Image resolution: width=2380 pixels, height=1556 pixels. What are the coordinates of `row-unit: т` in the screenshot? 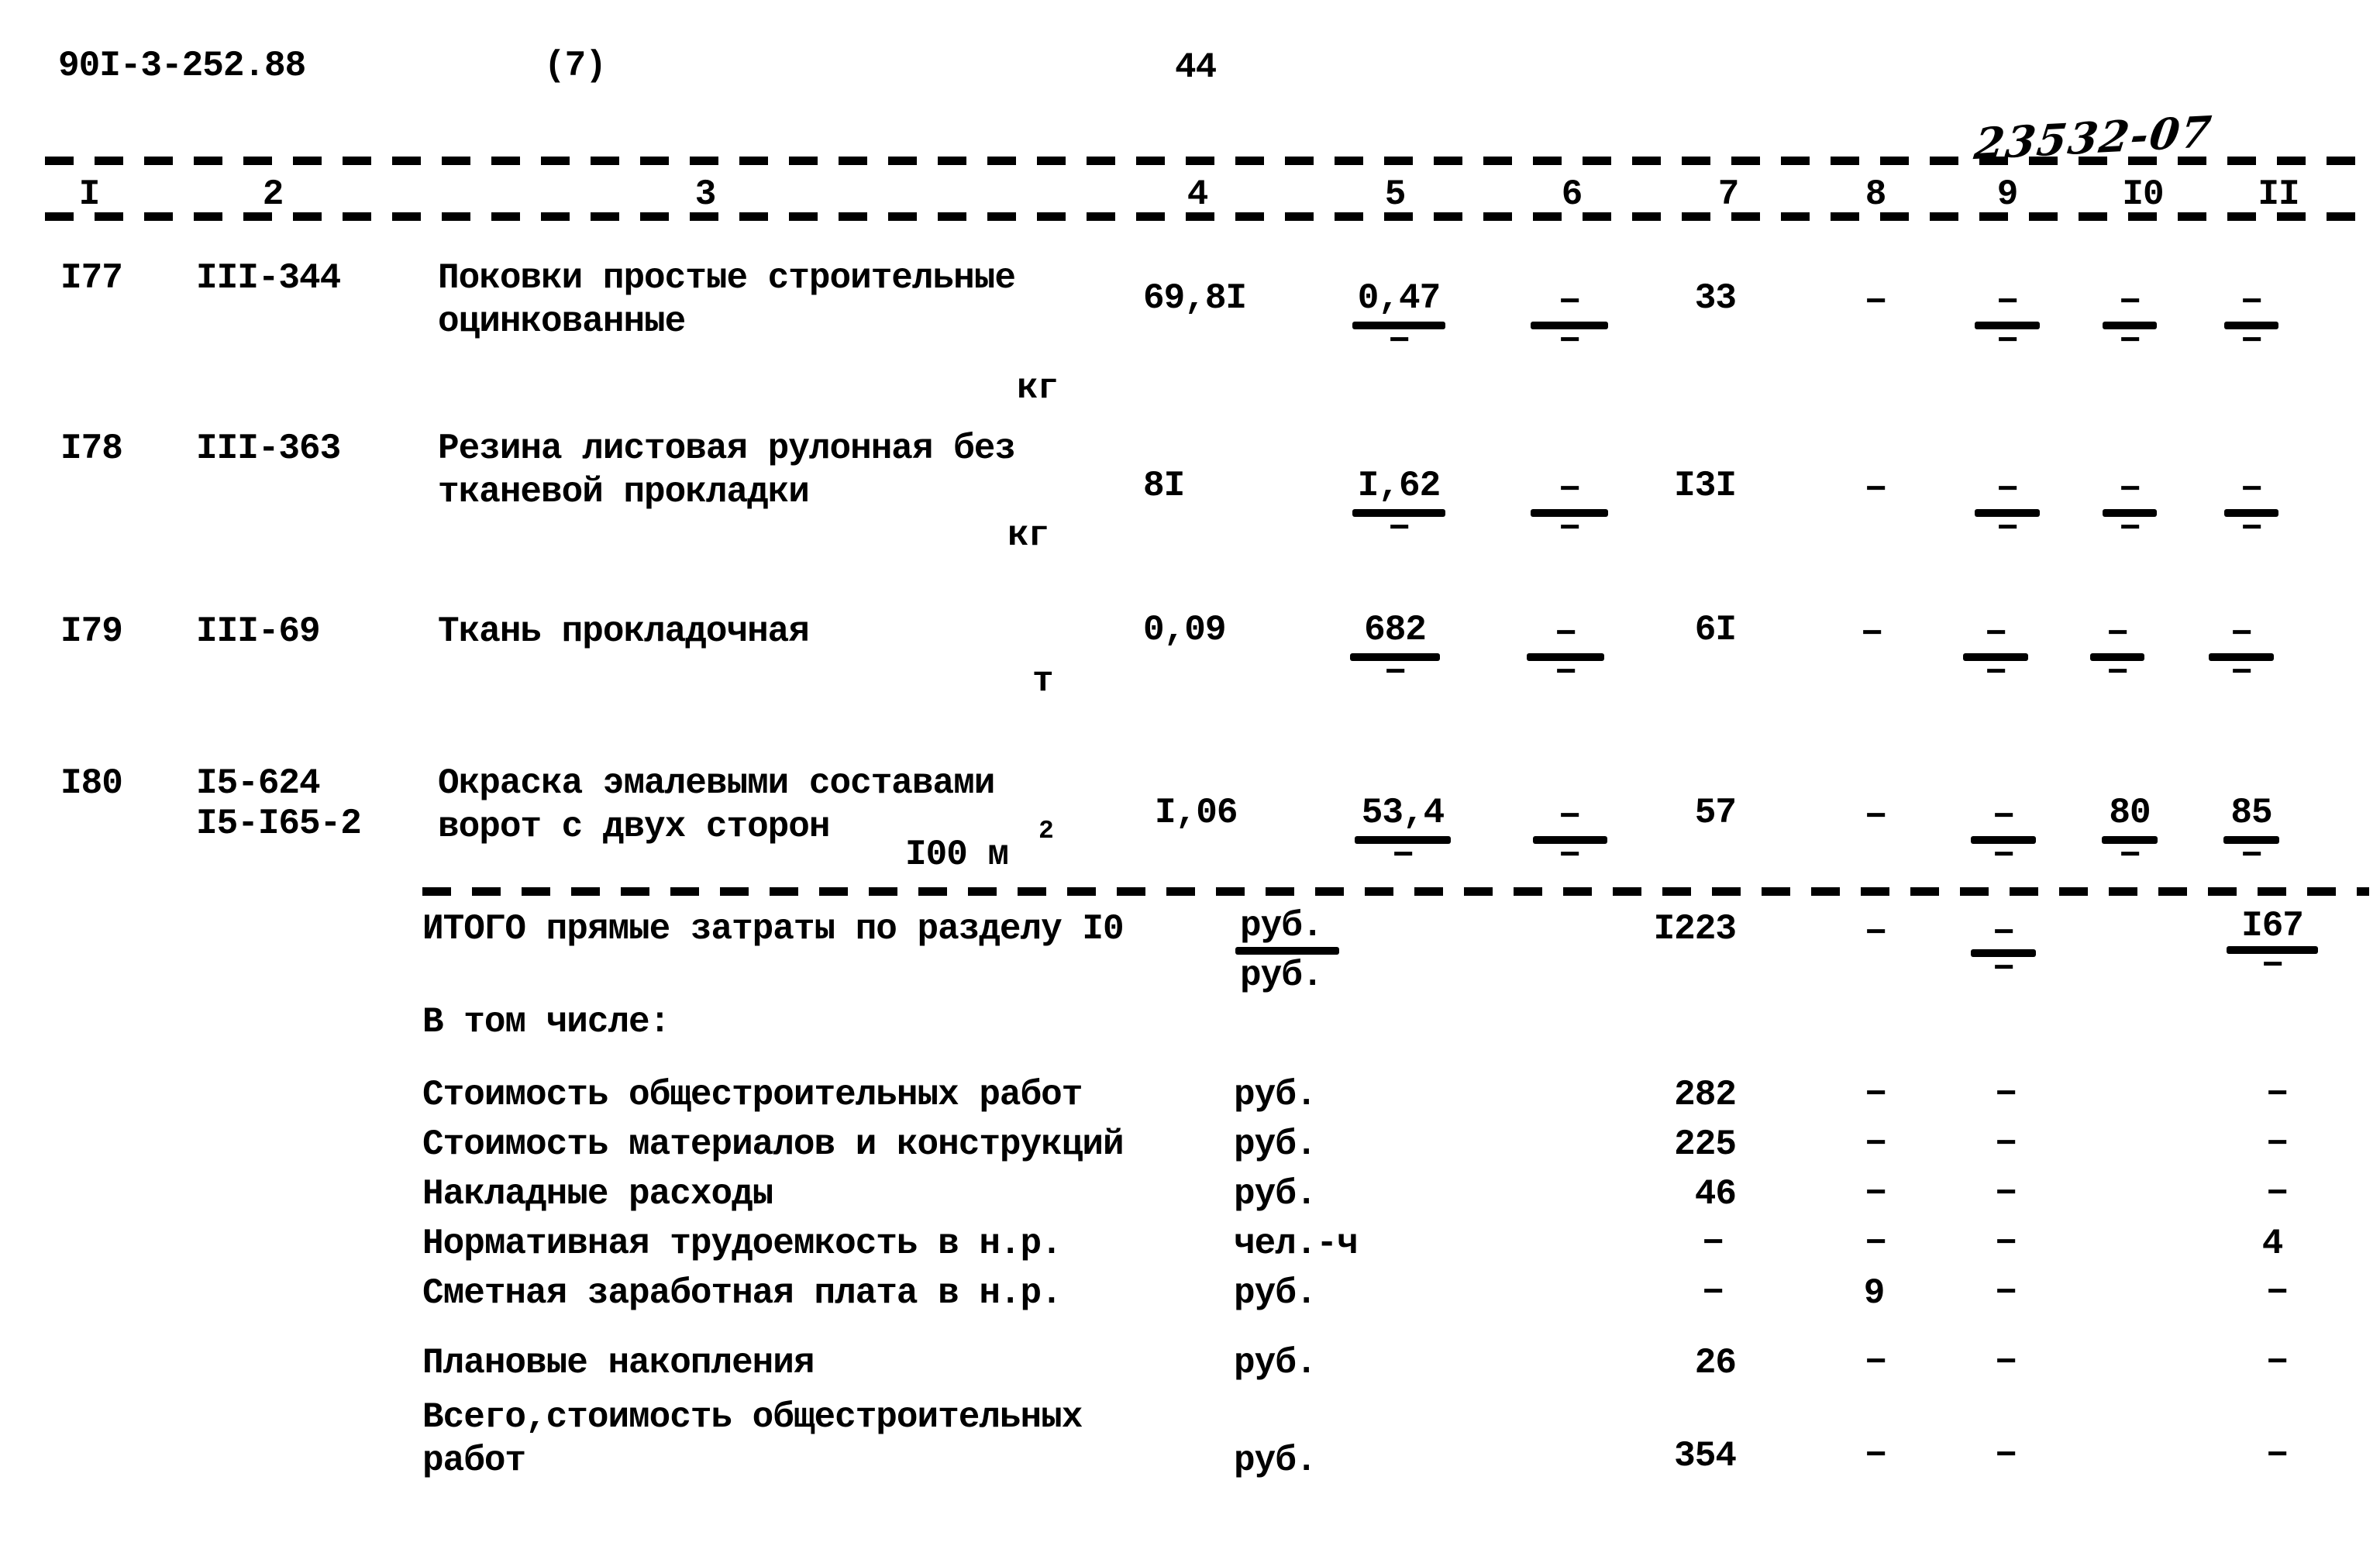 It's located at (1043, 681).